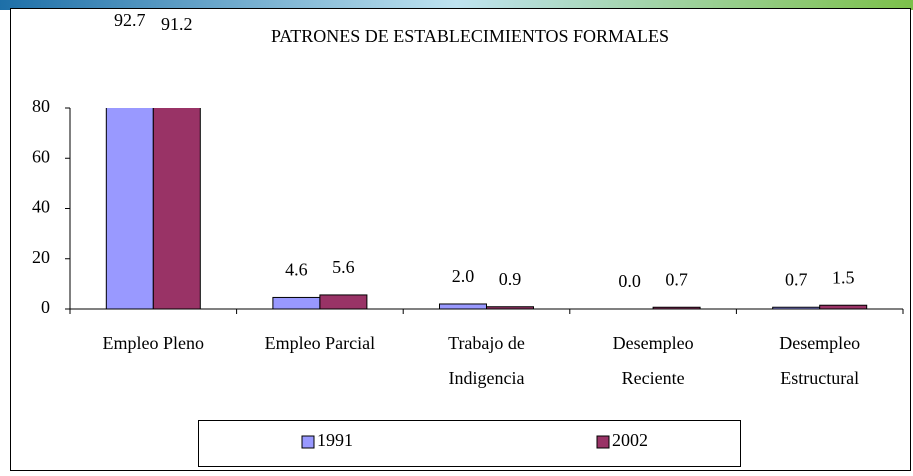 The image size is (913, 476). Describe the element at coordinates (470, 36) in the screenshot. I see `chart-title: PATRONES DE ESTABLECIMIENTOS FORMALES` at that location.